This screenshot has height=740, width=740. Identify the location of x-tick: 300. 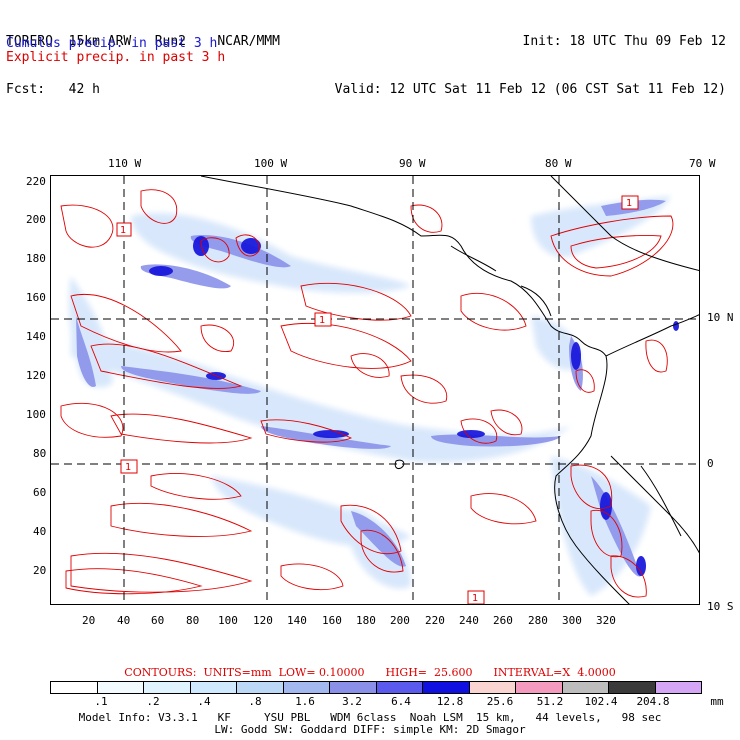
(572, 620).